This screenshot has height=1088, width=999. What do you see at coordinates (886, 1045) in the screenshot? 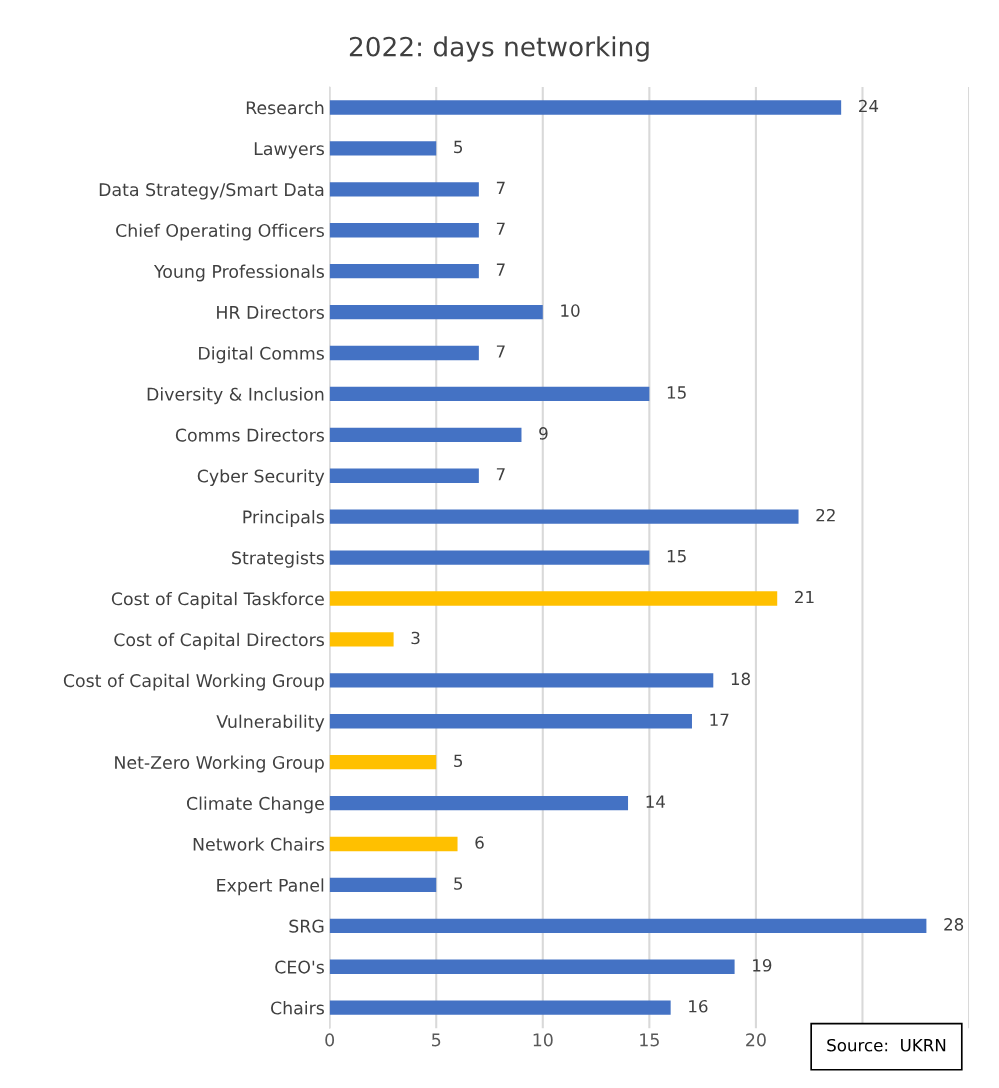
I see `source-note: Source: UKRN` at bounding box center [886, 1045].